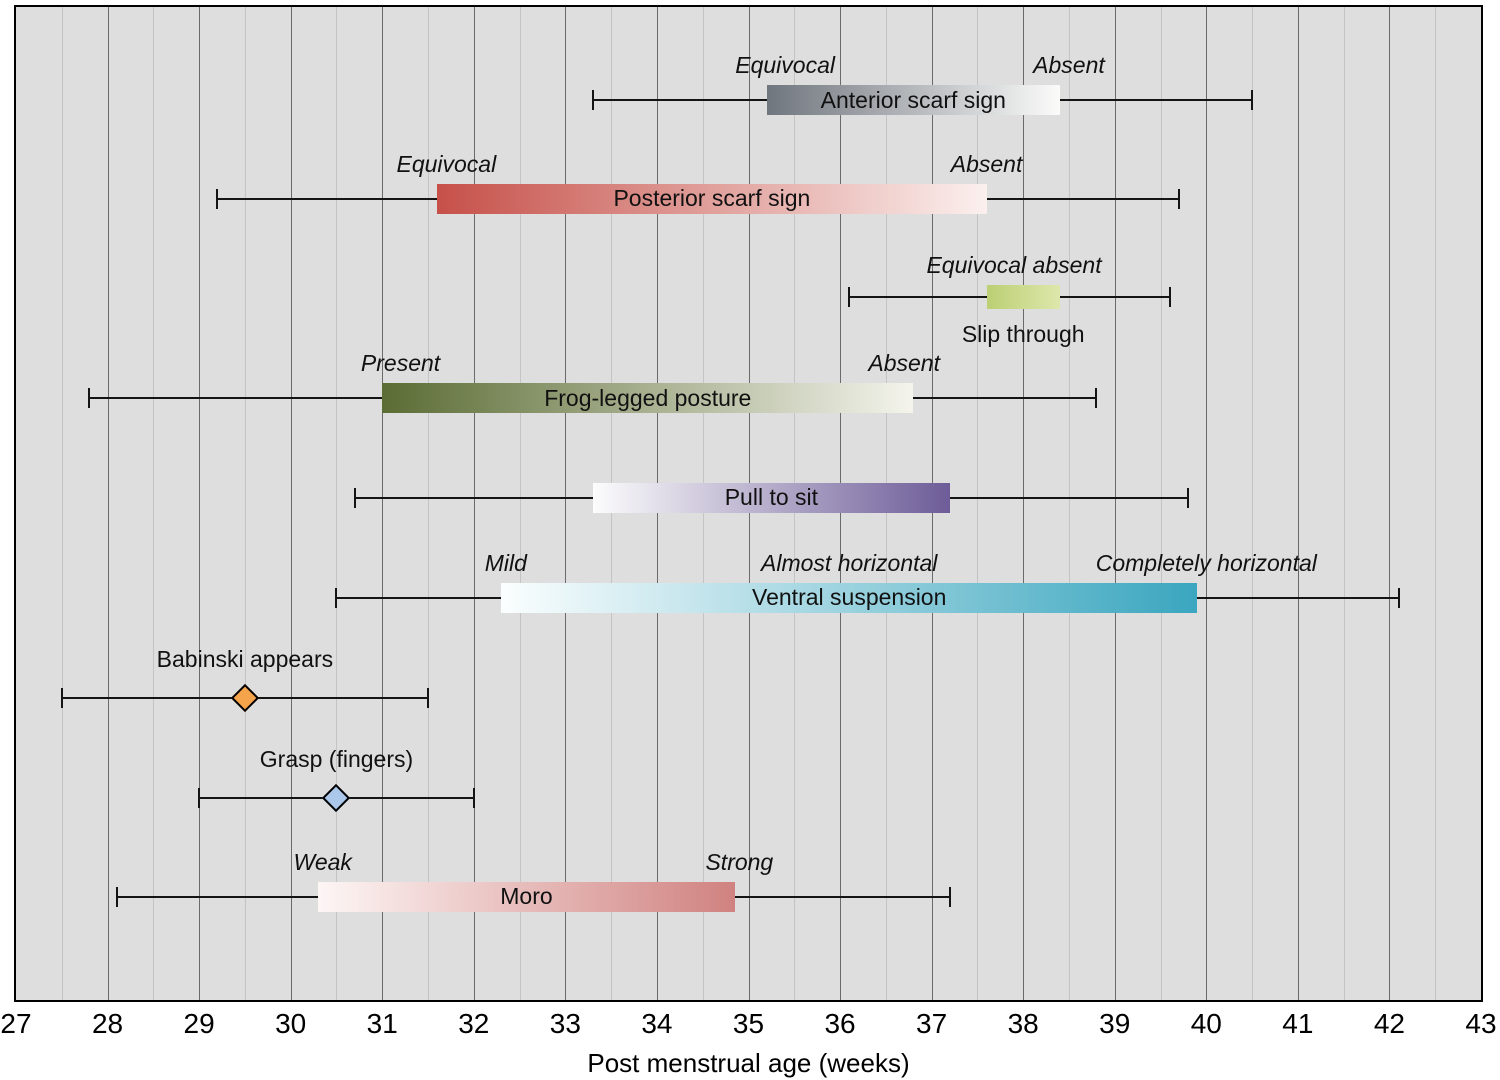  I want to click on x-tick-35: 35, so click(748, 1023).